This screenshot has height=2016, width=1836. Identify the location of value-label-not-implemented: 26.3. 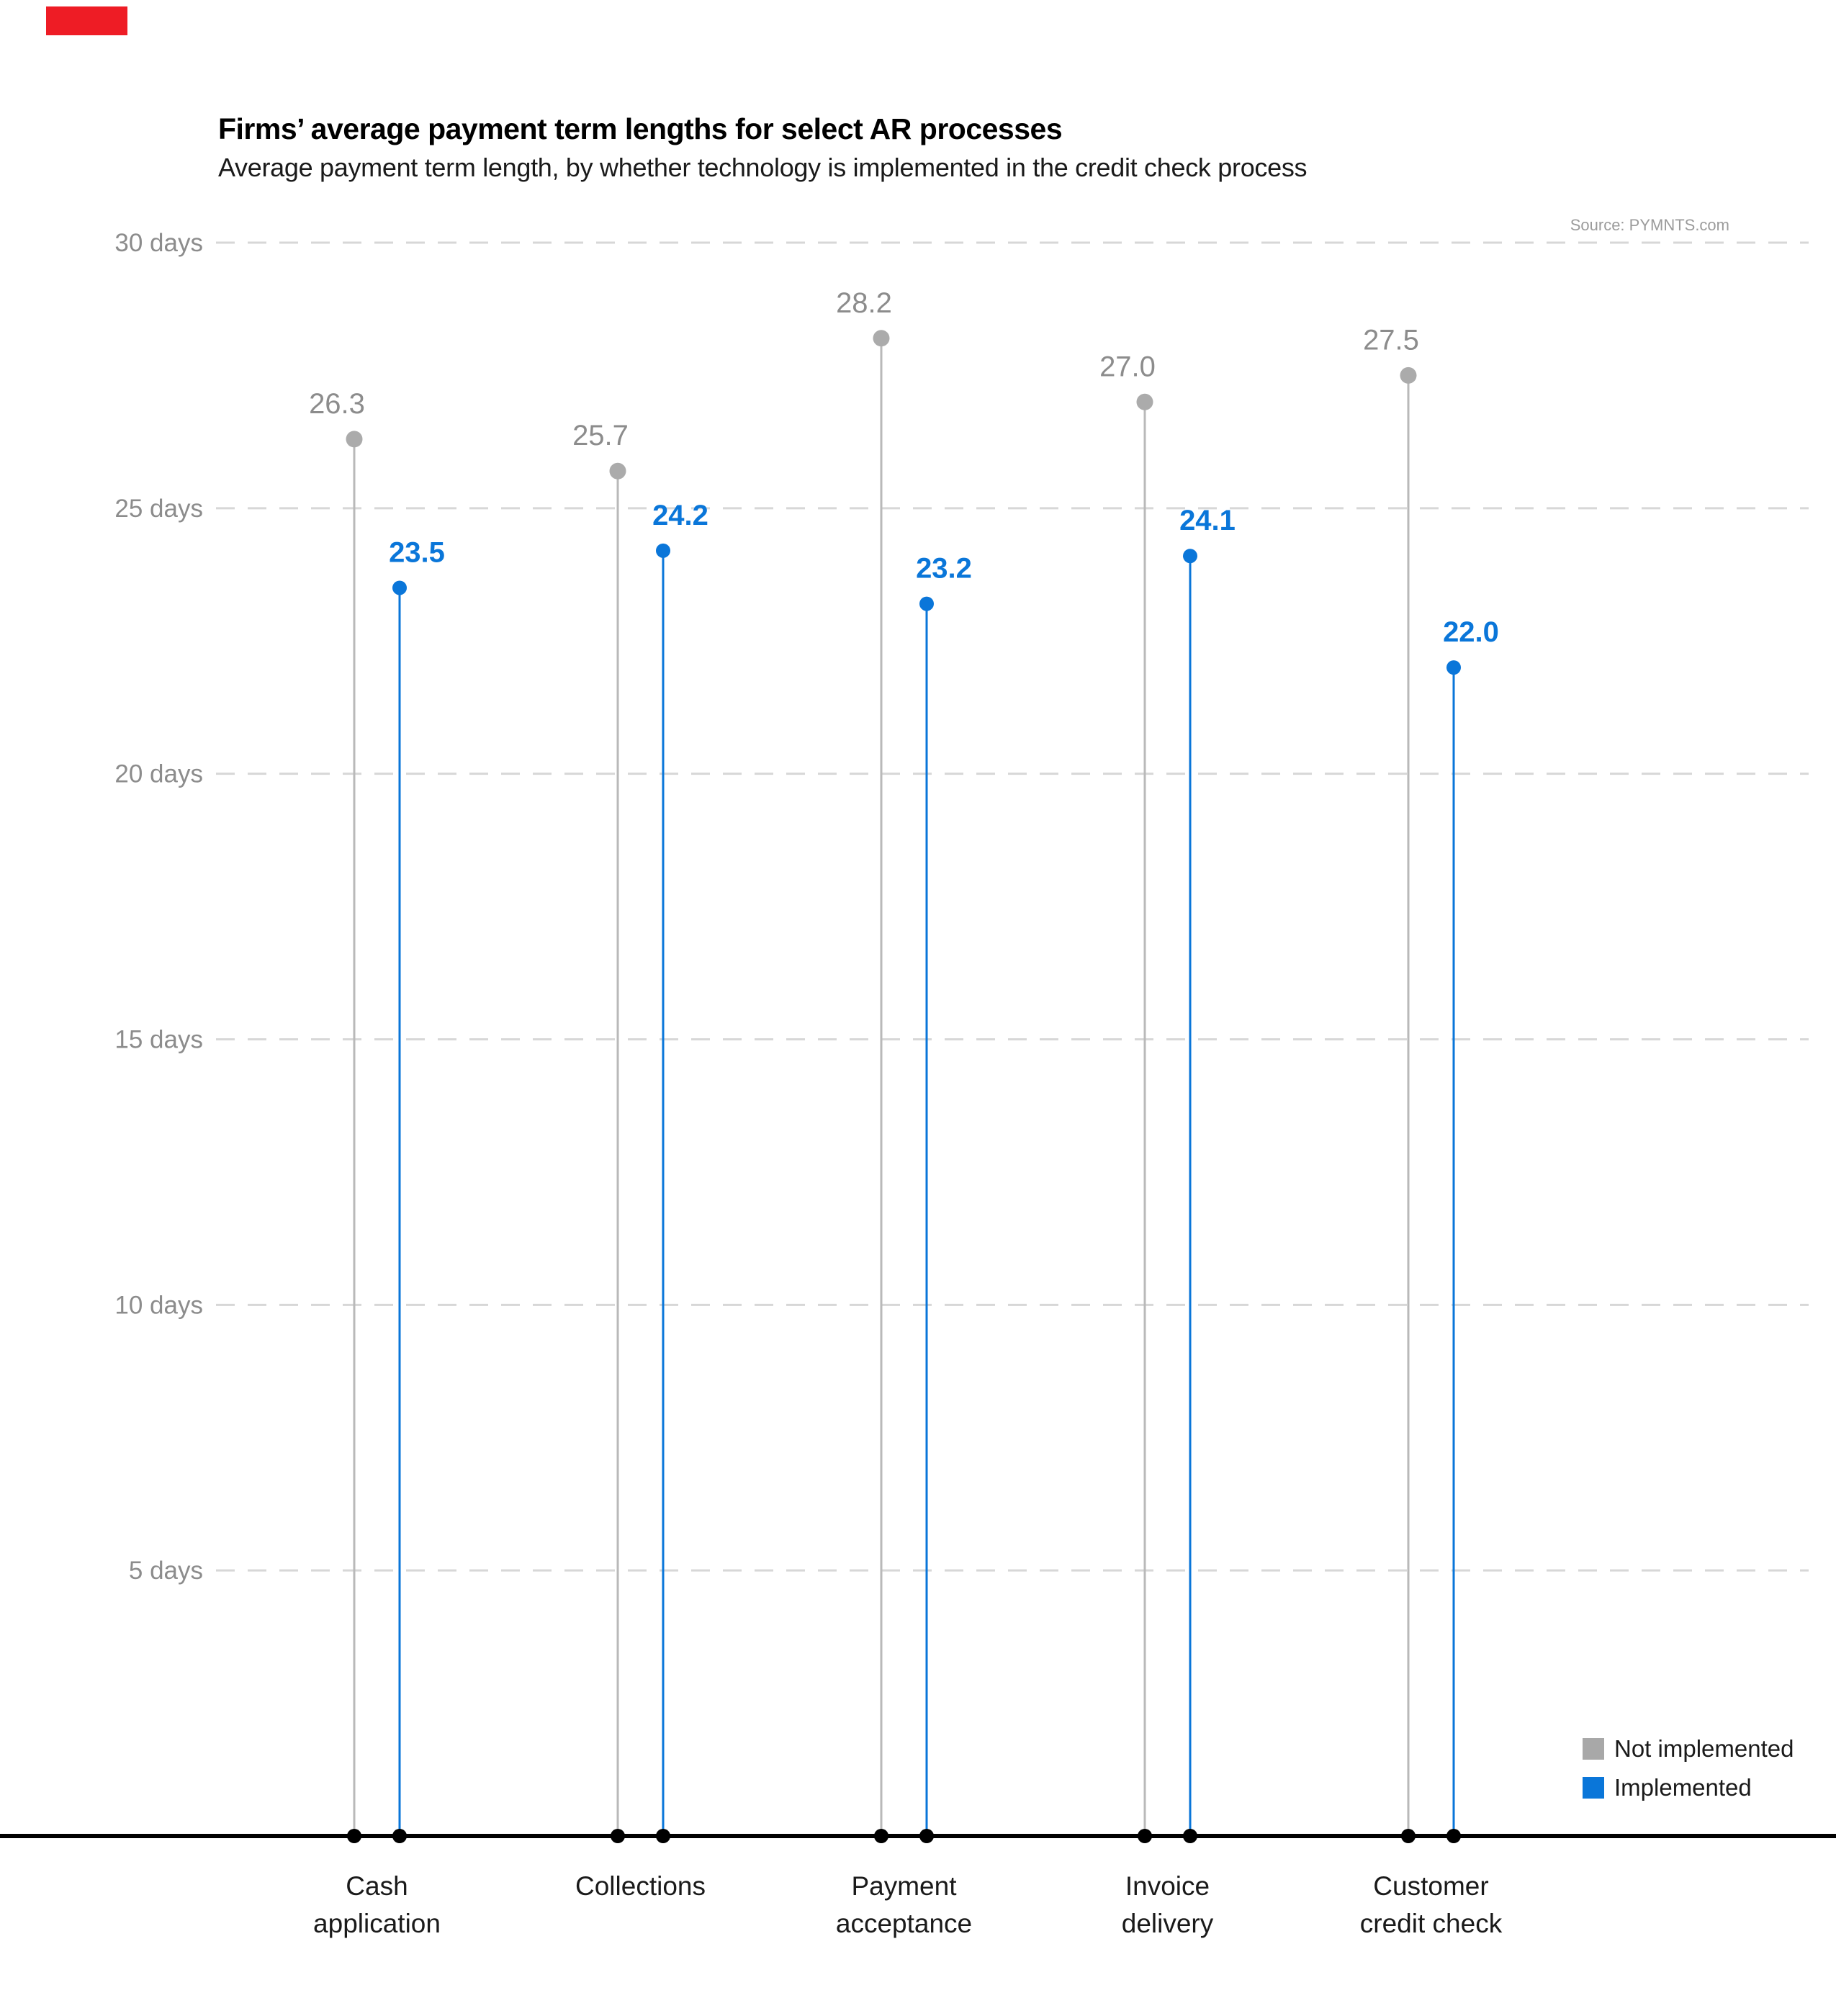
(337, 404).